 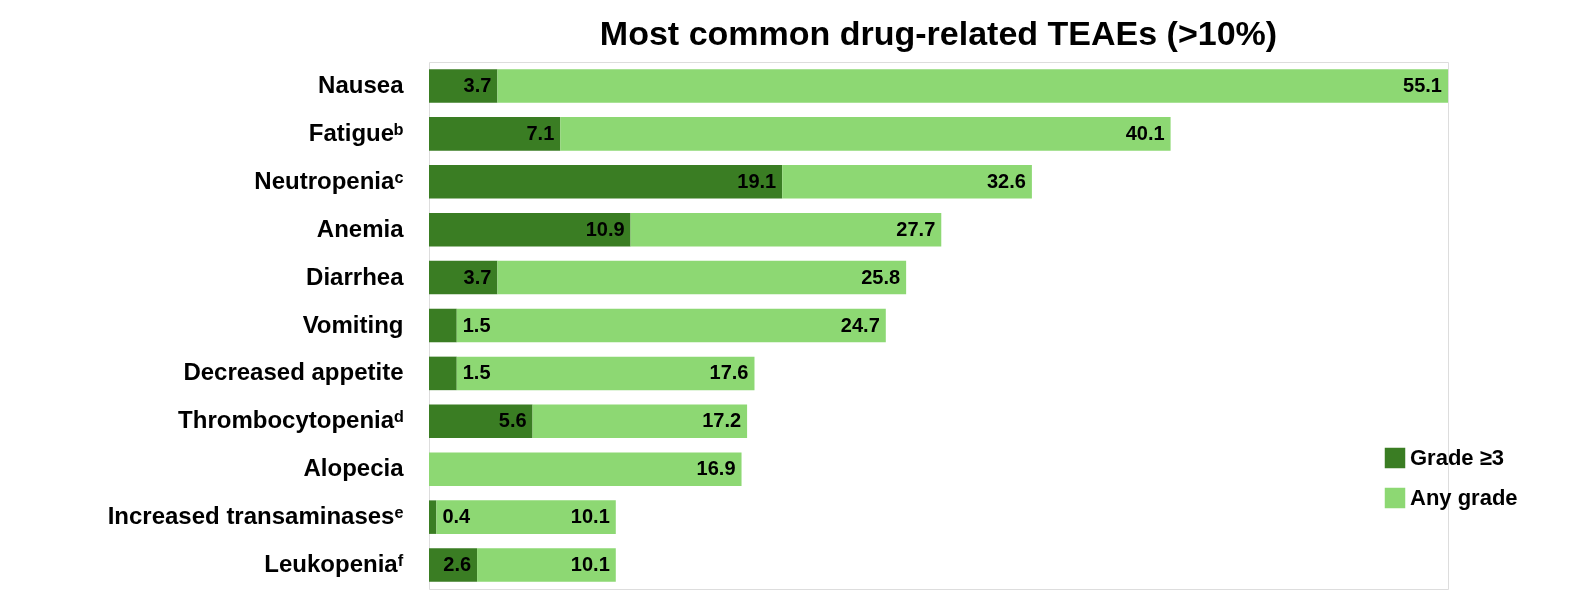 What do you see at coordinates (1457, 457) in the screenshot?
I see `legend-label: Grade ≥3` at bounding box center [1457, 457].